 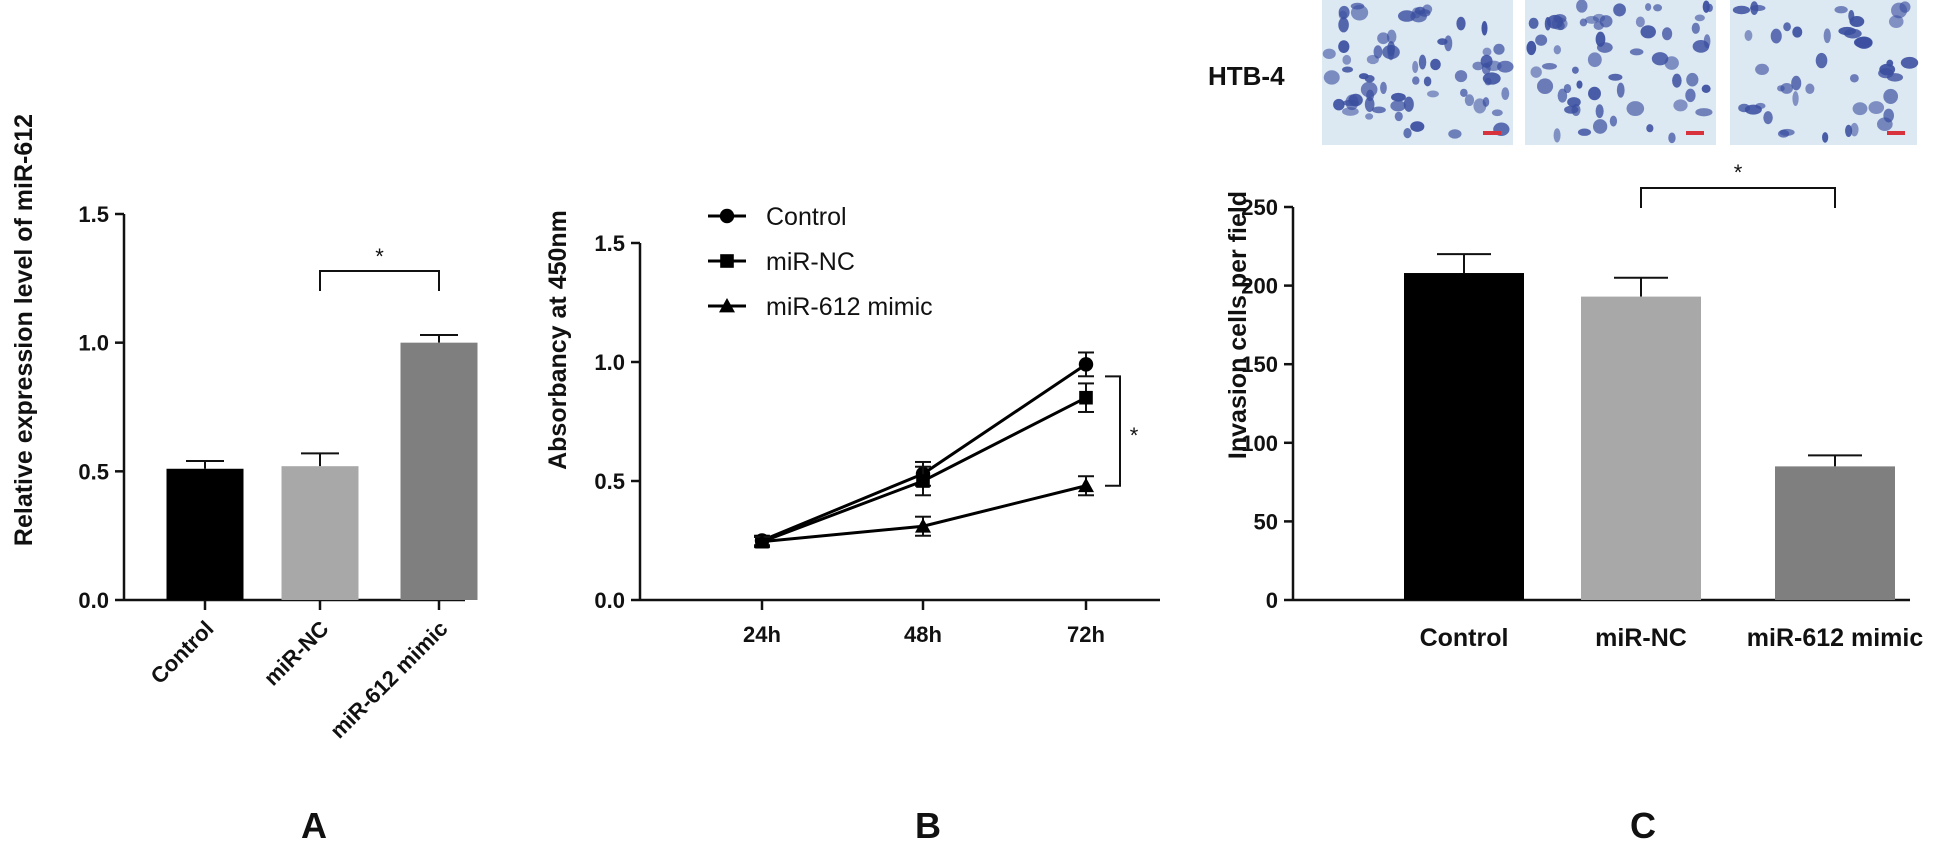 What do you see at coordinates (928, 825) in the screenshot?
I see `panel-label: B` at bounding box center [928, 825].